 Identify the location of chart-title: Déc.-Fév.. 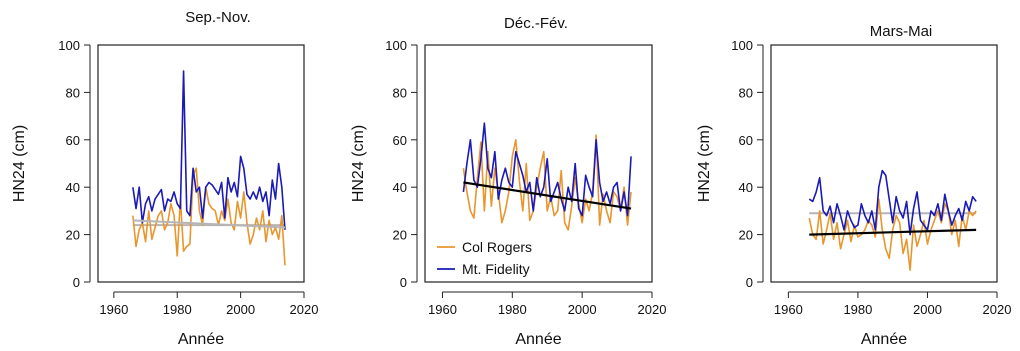
(536, 23).